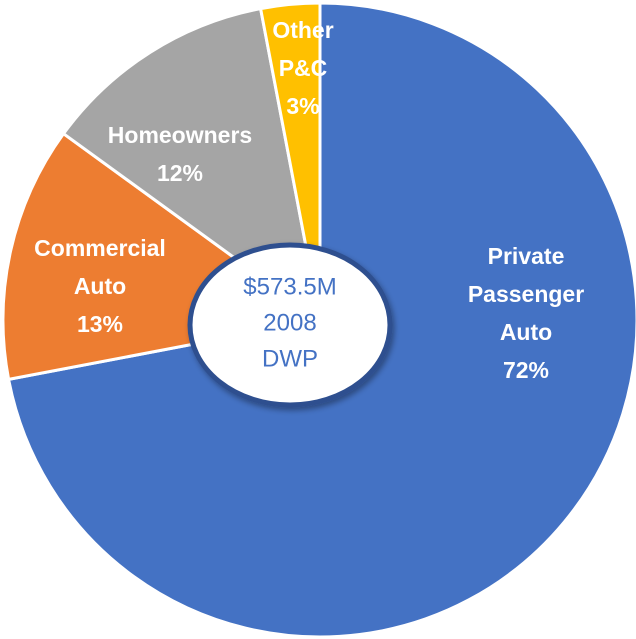  What do you see at coordinates (100, 248) in the screenshot?
I see `slice-label-line: Commercial` at bounding box center [100, 248].